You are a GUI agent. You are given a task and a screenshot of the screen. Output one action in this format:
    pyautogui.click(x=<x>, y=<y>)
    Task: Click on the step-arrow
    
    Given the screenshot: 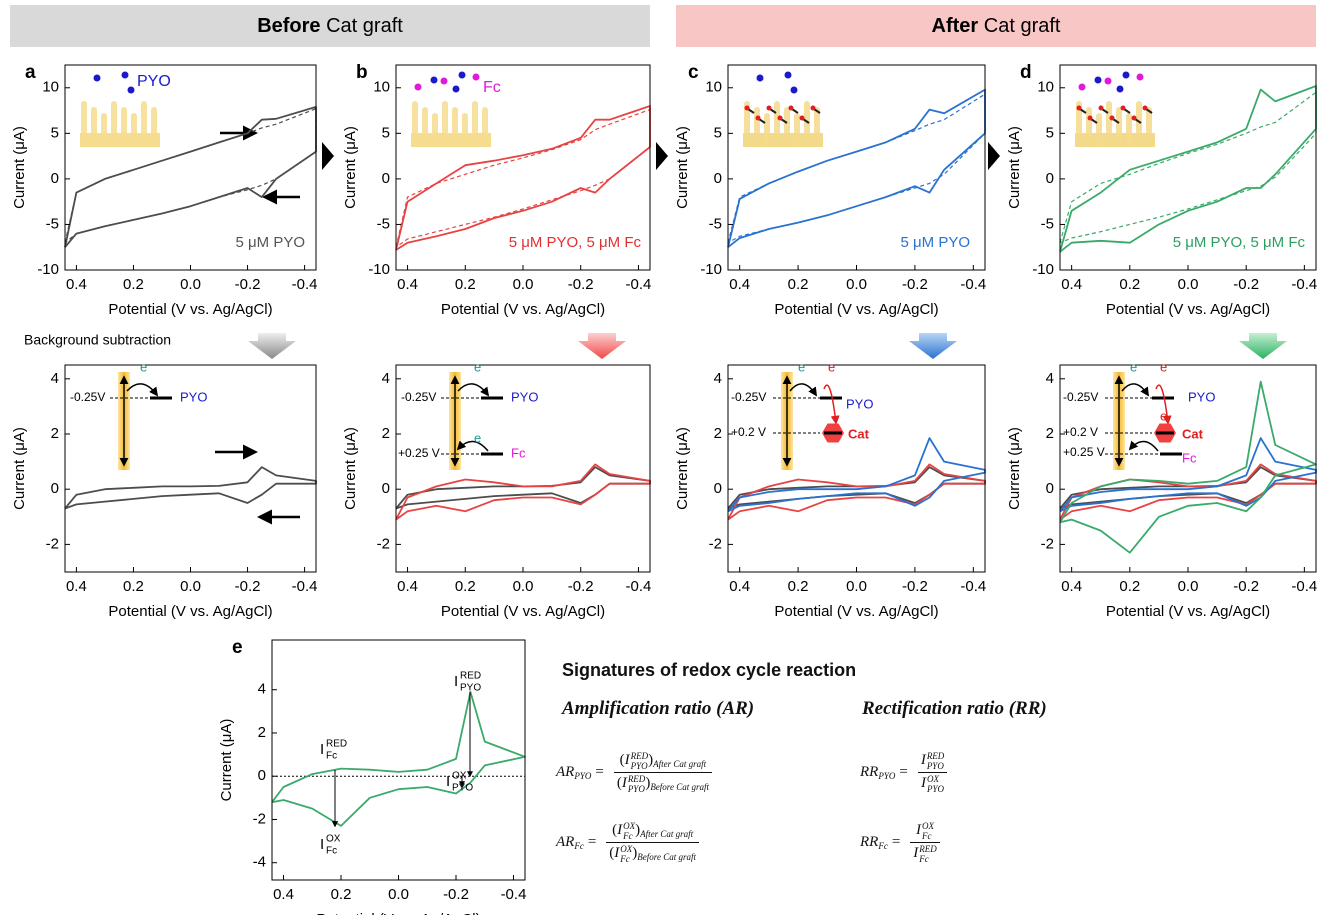 What is the action you would take?
    pyautogui.click(x=662, y=156)
    